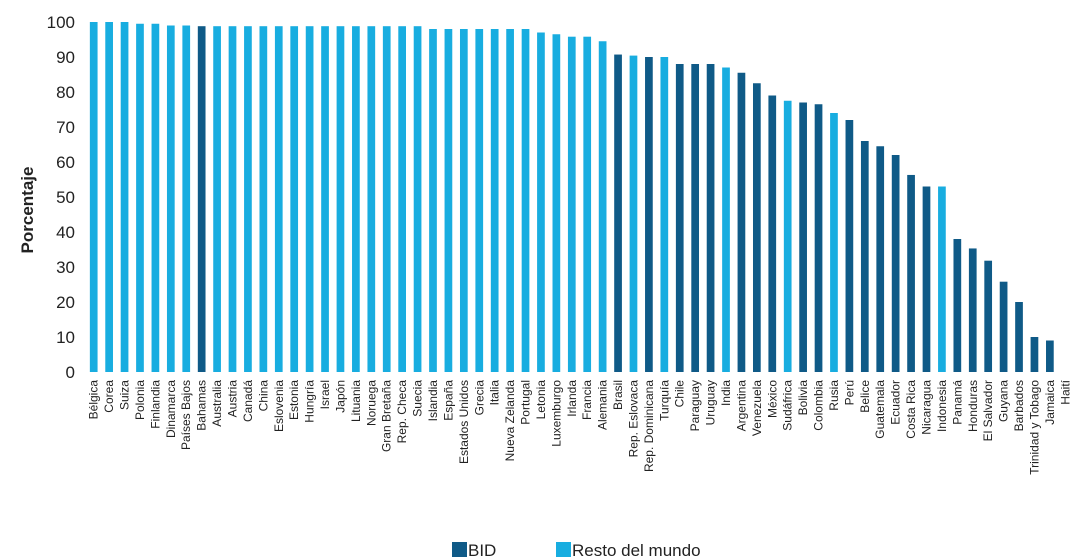 The height and width of the screenshot is (560, 1077). I want to click on x-tick-label: Haití, so click(1065, 391).